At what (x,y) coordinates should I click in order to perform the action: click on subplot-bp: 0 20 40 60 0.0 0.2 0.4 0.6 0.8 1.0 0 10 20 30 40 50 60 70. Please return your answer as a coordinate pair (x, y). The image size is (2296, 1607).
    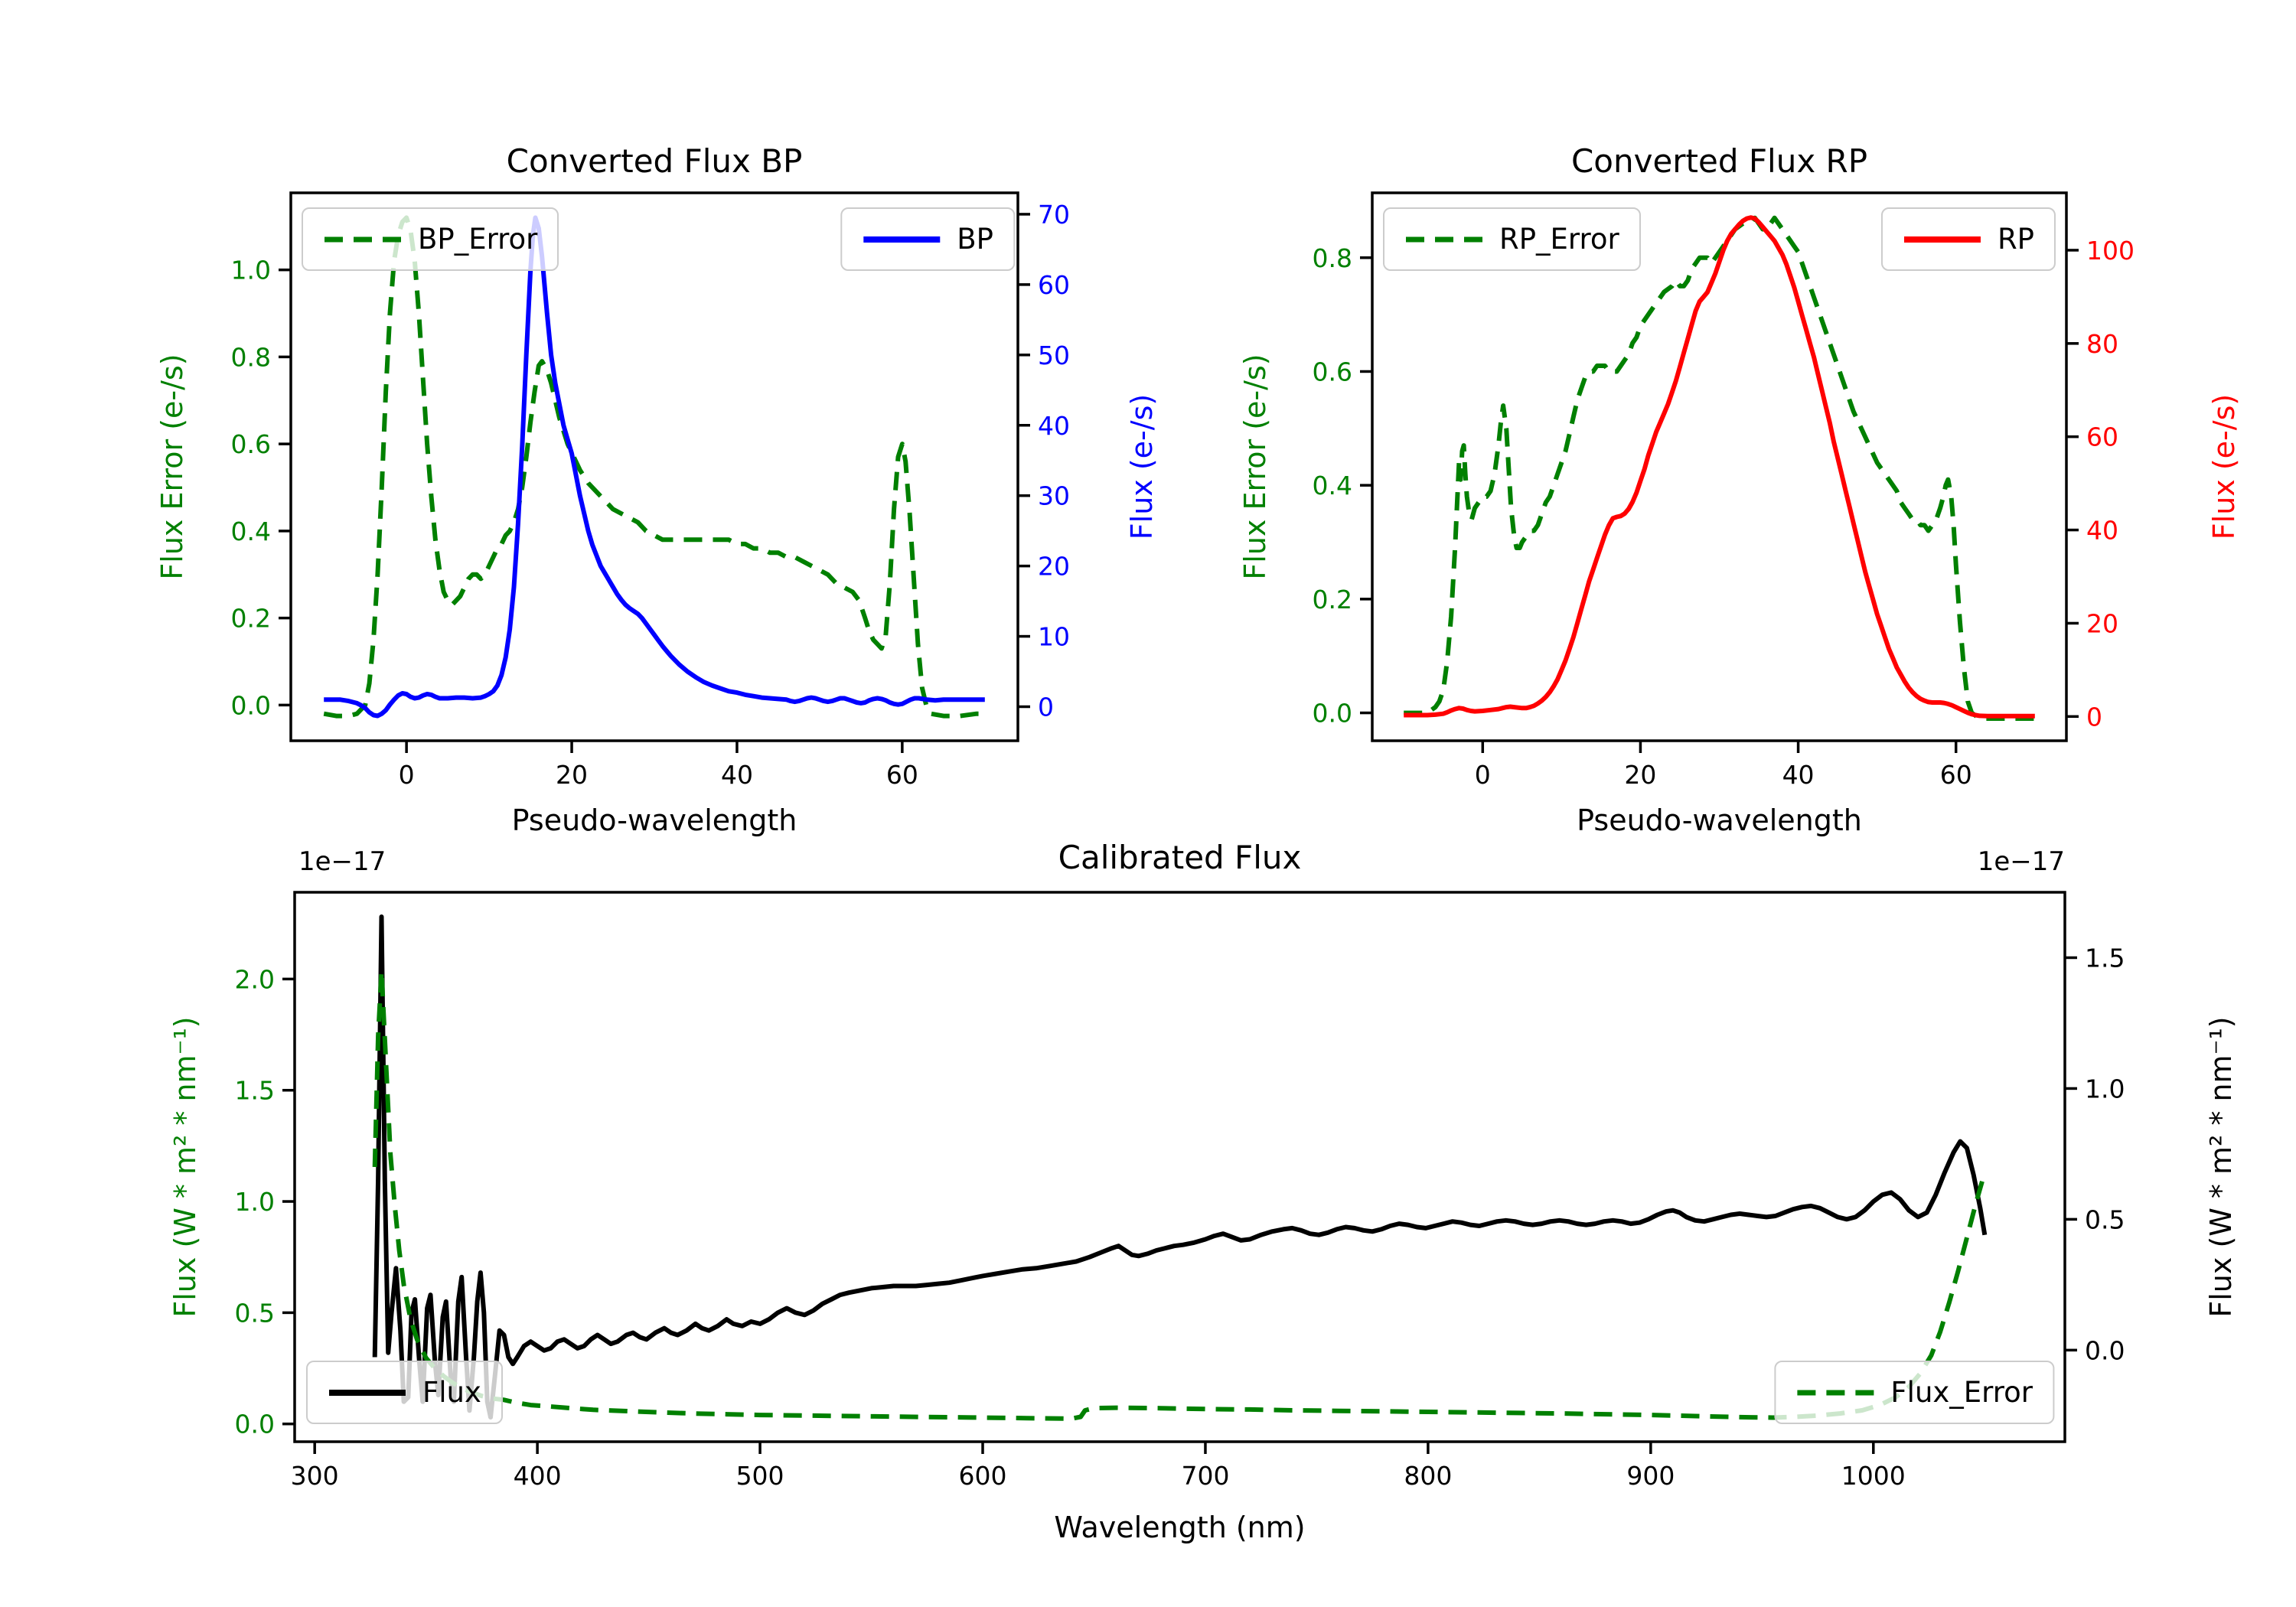
    Looking at the image, I should click on (650, 491).